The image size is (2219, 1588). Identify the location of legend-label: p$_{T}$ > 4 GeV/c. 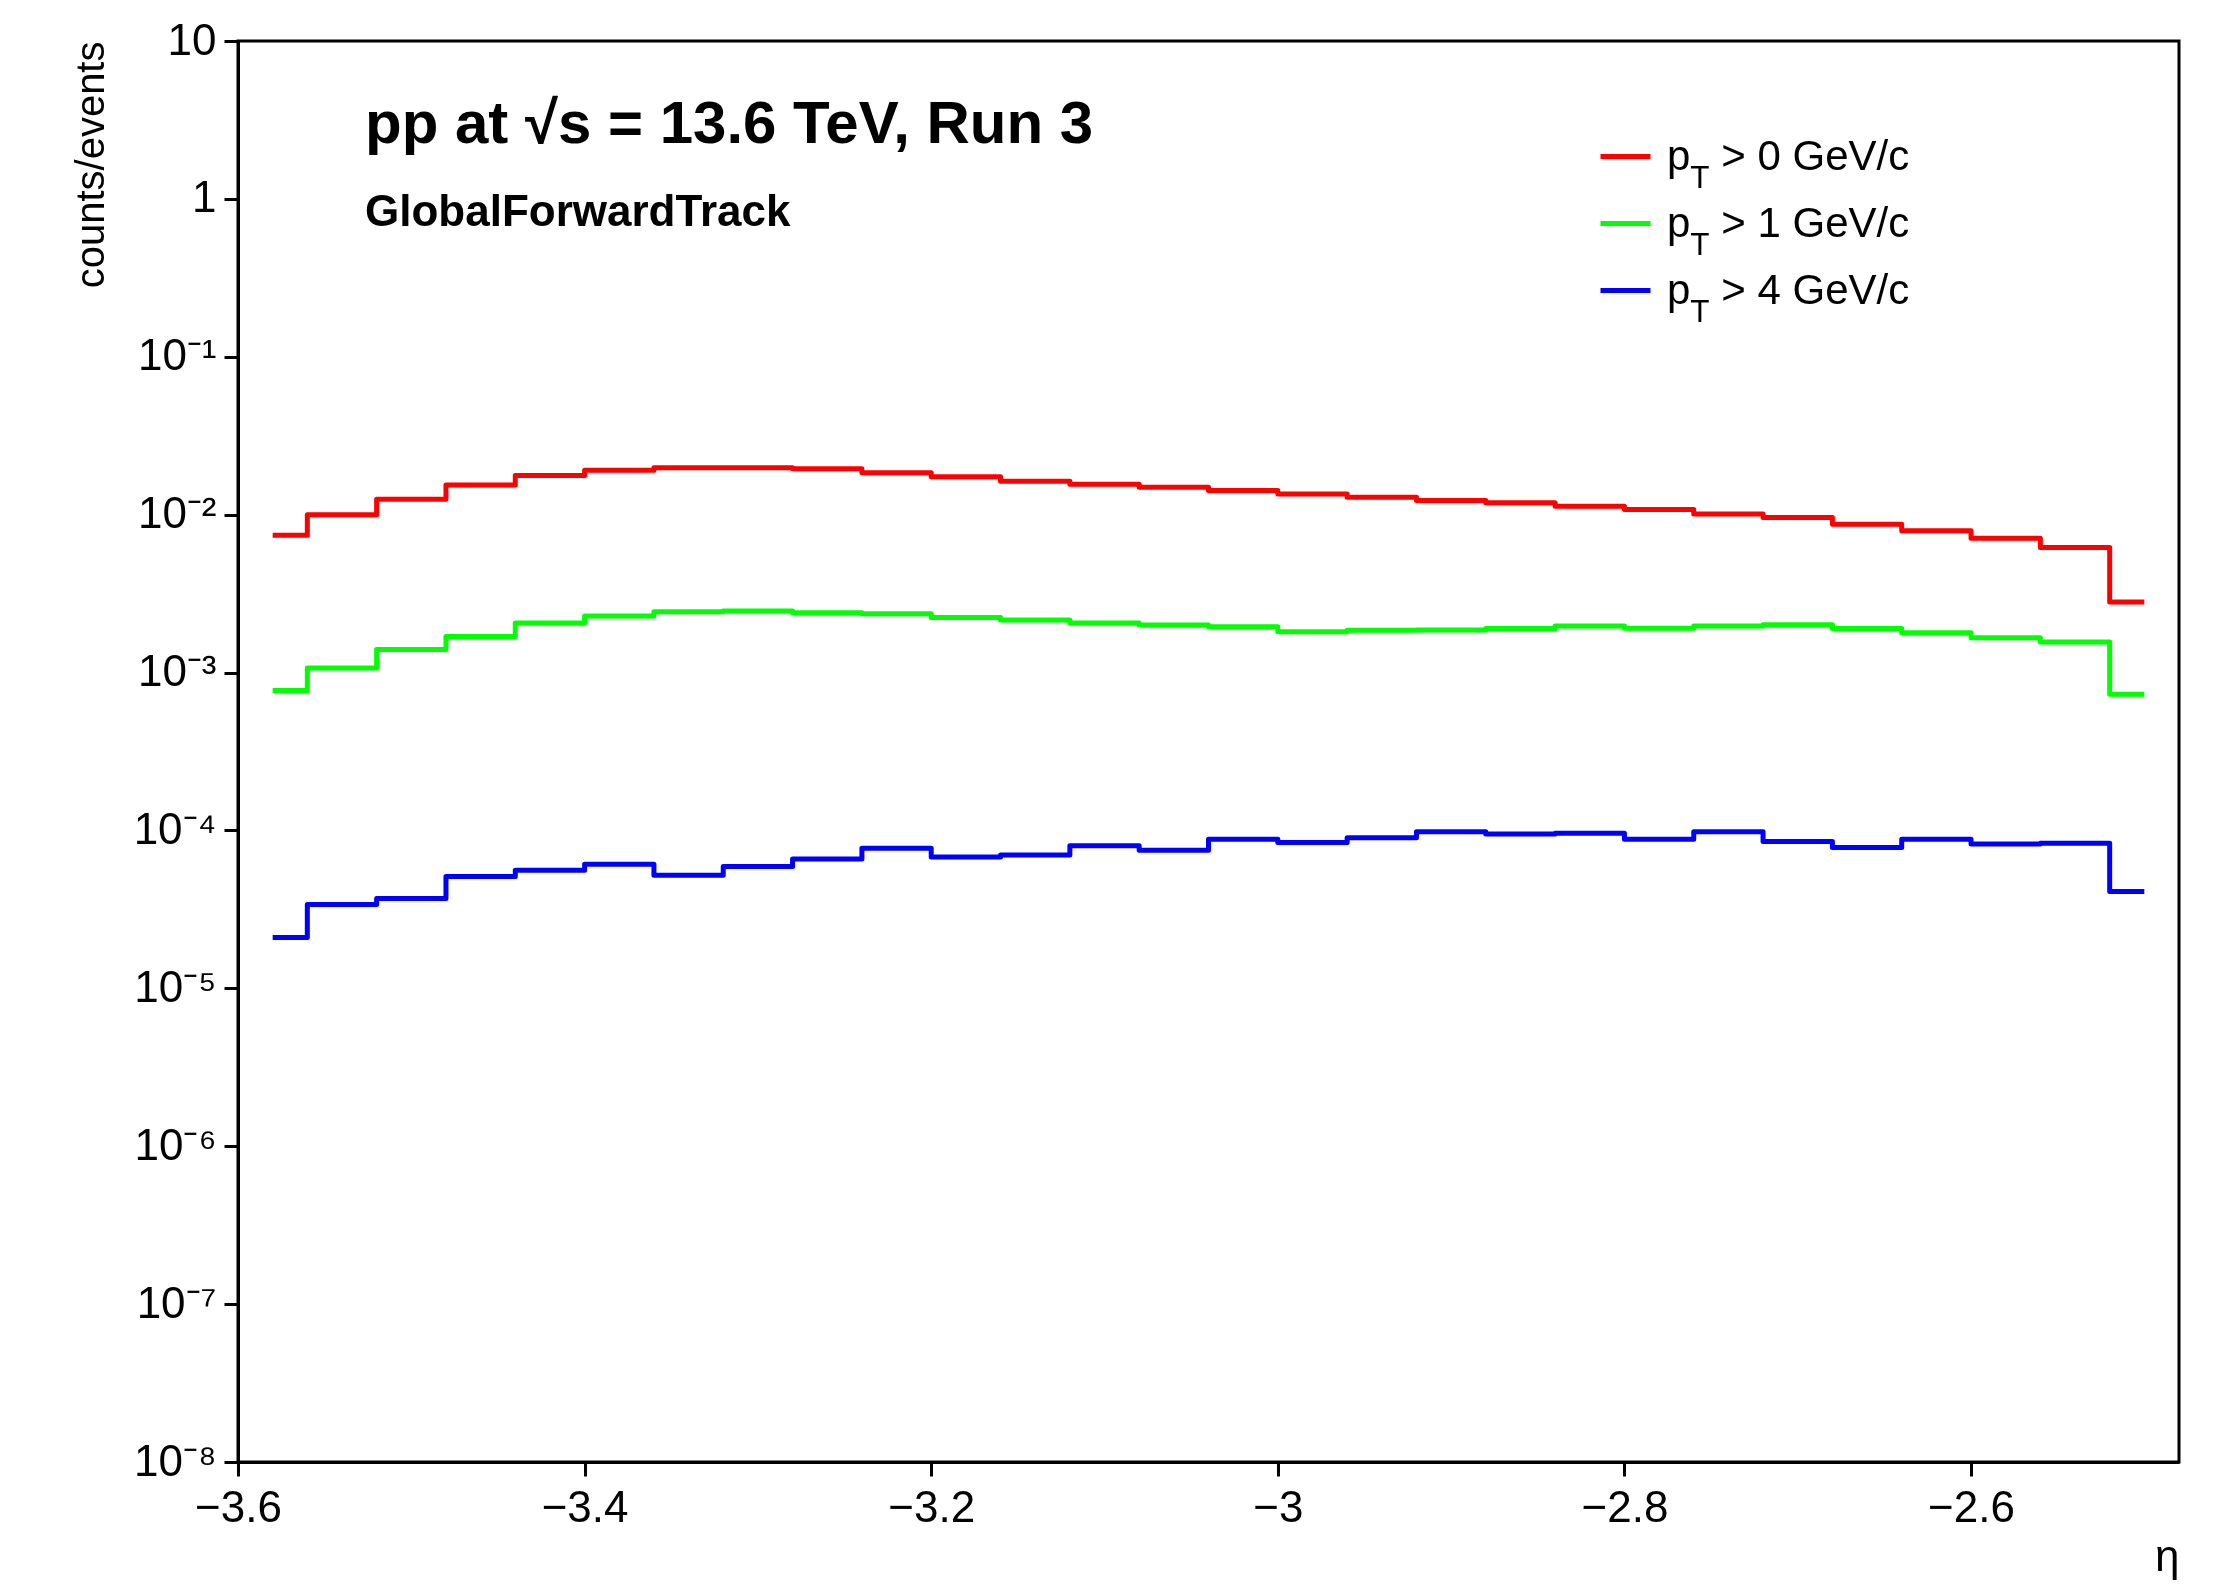
(1788, 297).